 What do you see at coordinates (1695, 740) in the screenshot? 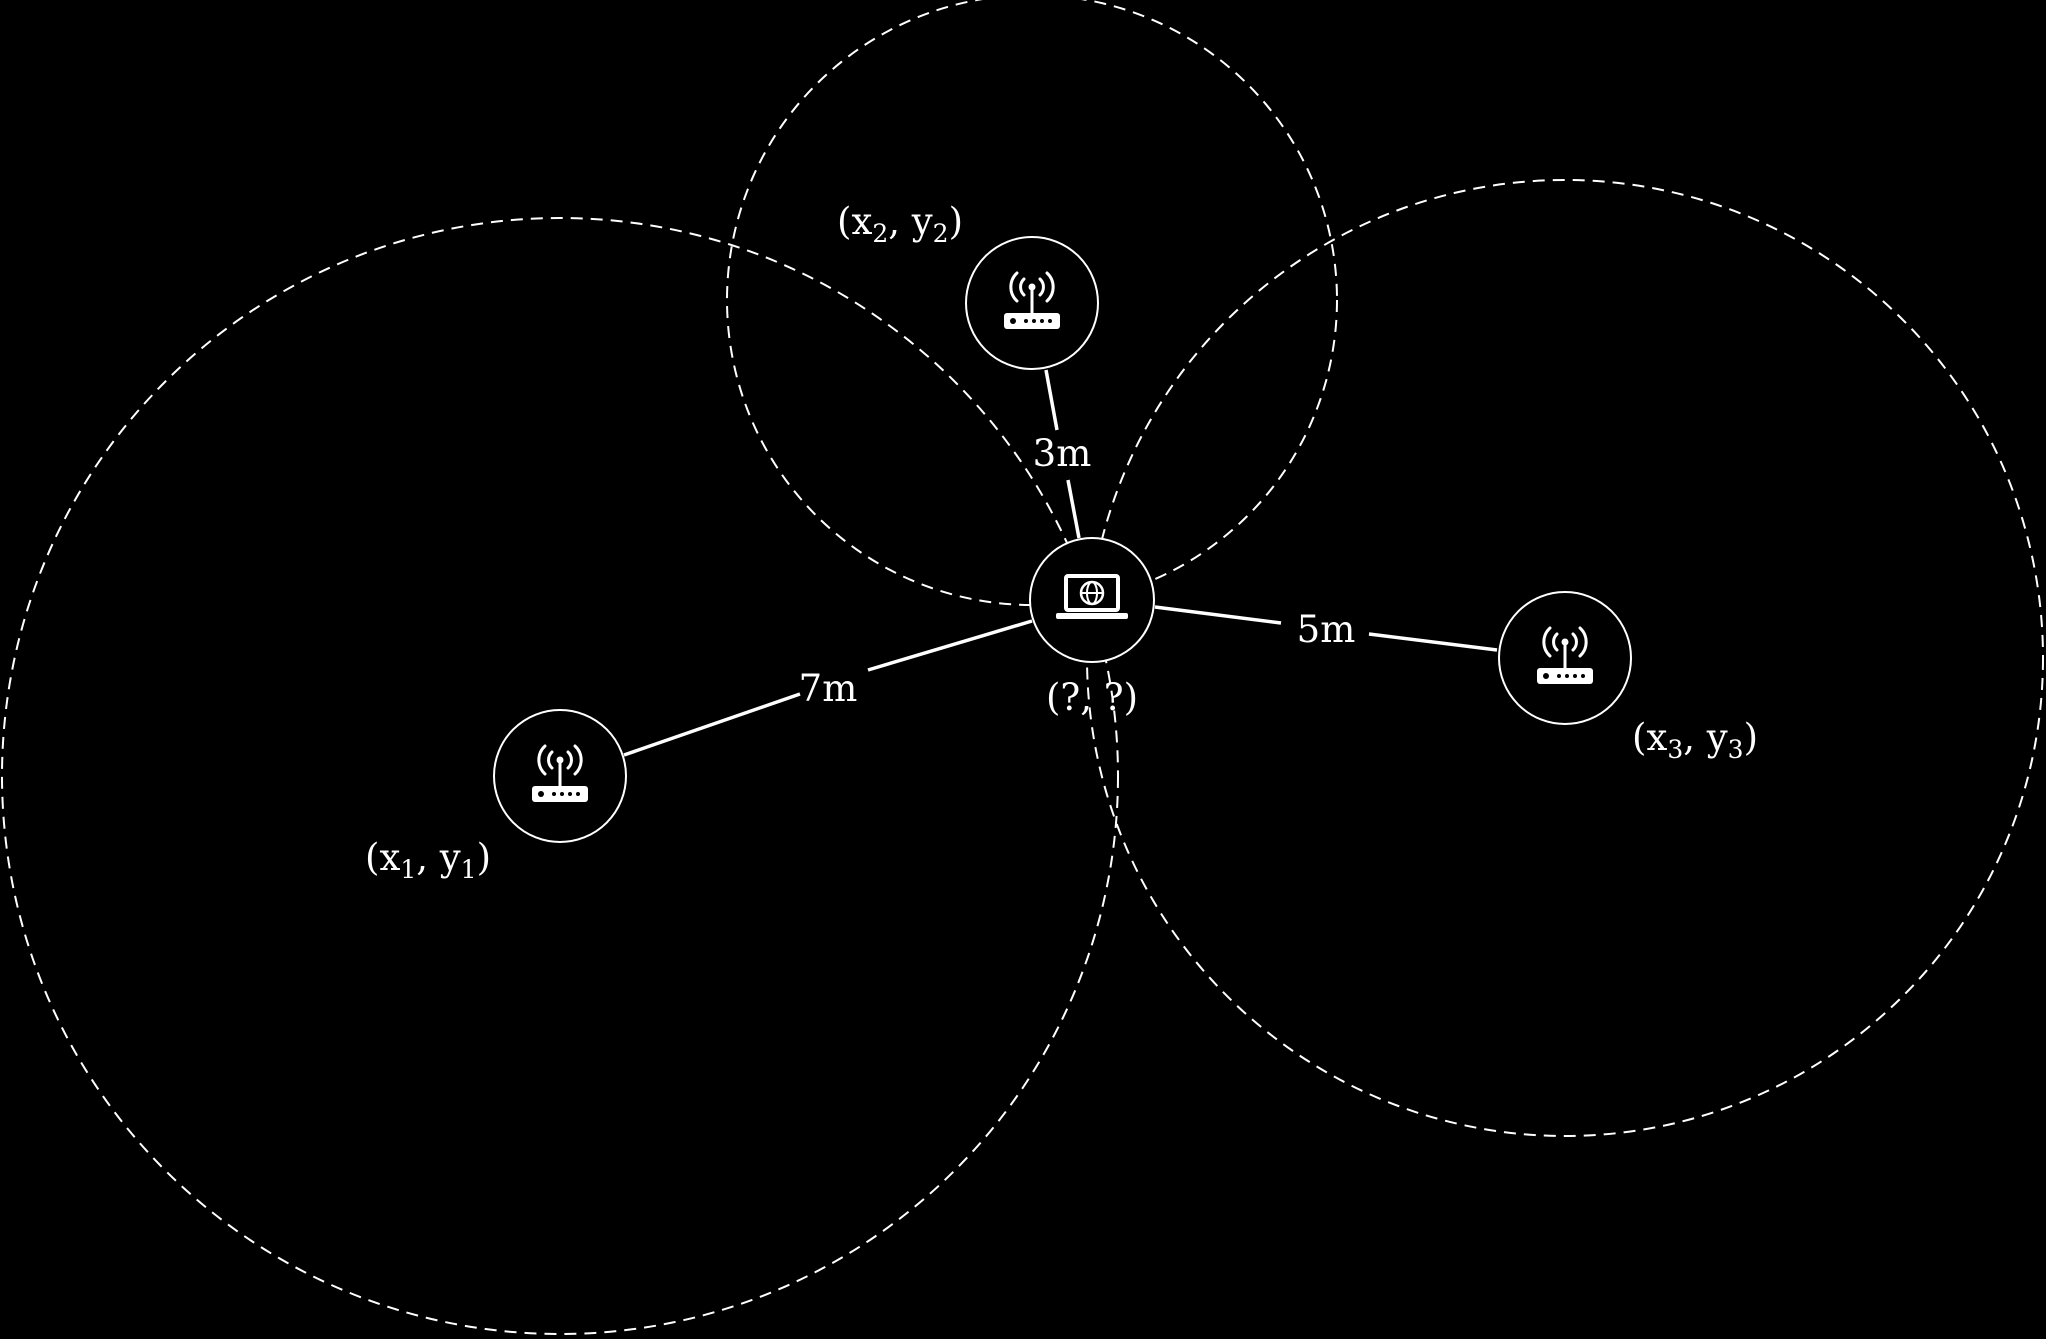
I see `ap3-coordinate-label: (x3, y3)` at bounding box center [1695, 740].